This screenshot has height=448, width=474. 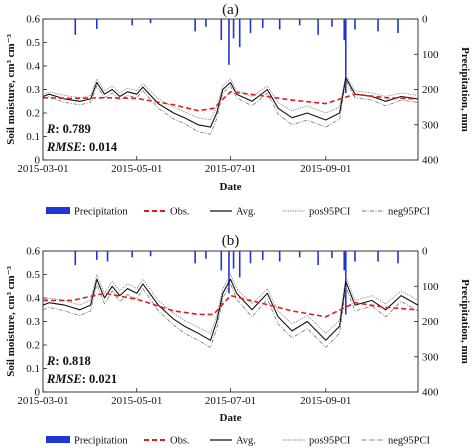 I want to click on panel-b-y-tick-label: 0.5, so click(x=33, y=275).